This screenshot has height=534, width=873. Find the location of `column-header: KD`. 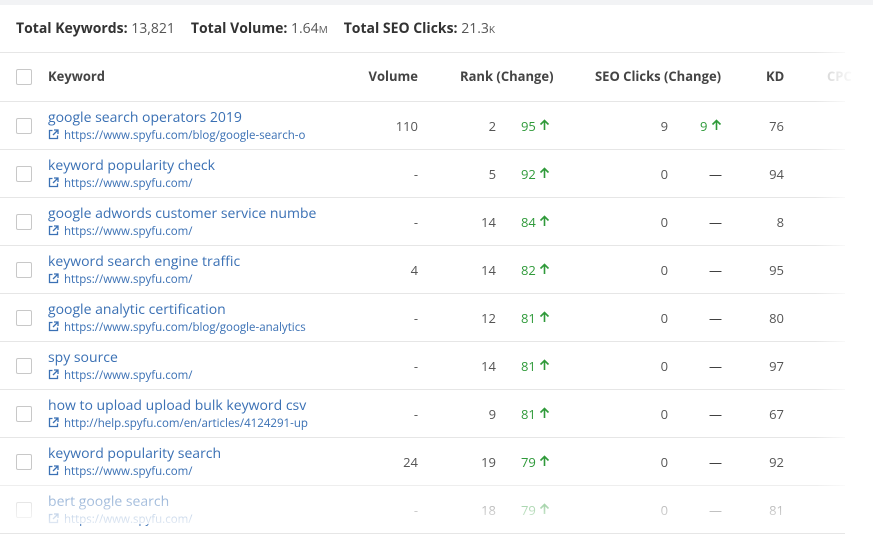

column-header: KD is located at coordinates (775, 76).